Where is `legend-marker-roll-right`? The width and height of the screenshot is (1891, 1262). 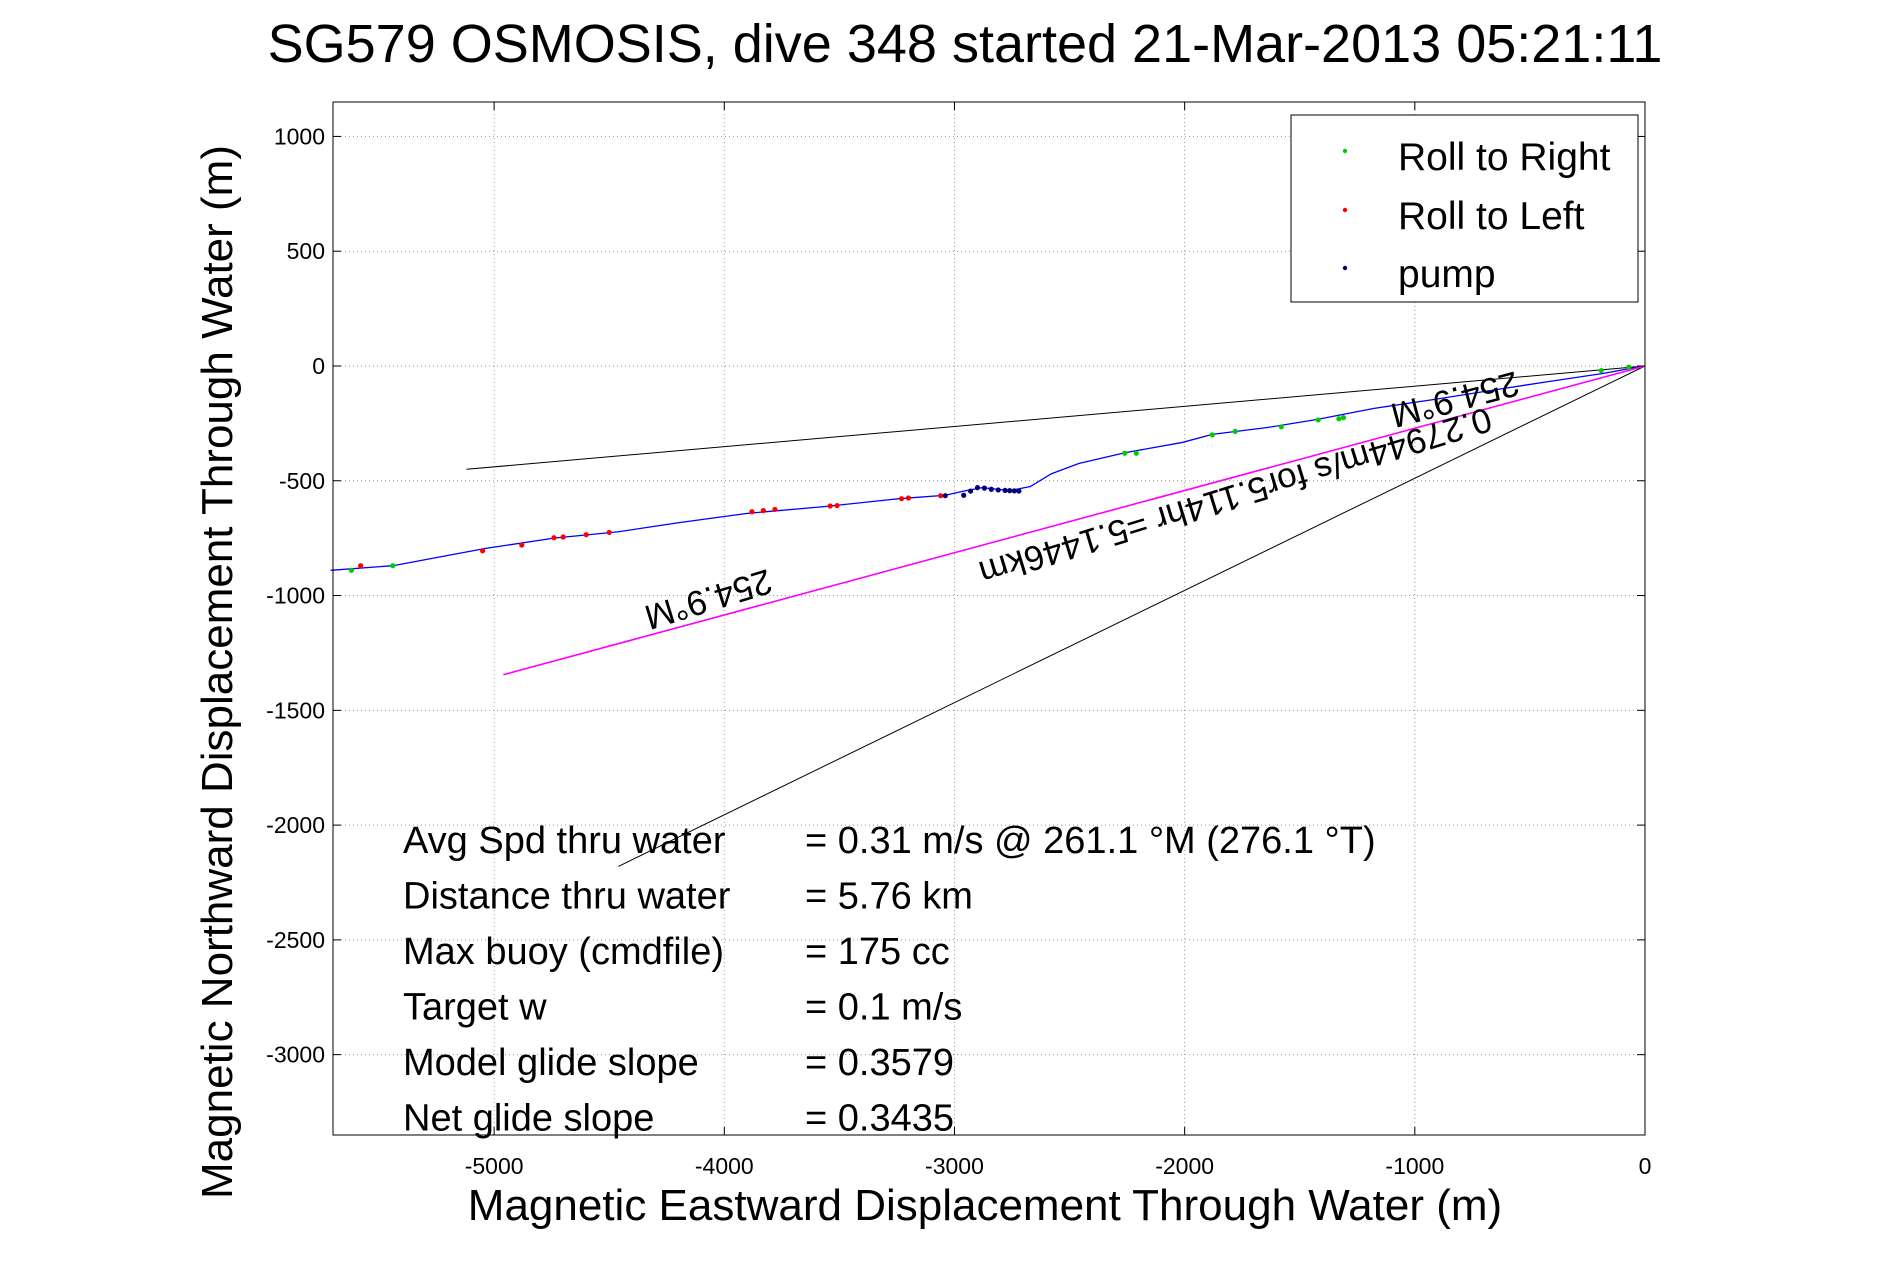
legend-marker-roll-right is located at coordinates (1345, 151).